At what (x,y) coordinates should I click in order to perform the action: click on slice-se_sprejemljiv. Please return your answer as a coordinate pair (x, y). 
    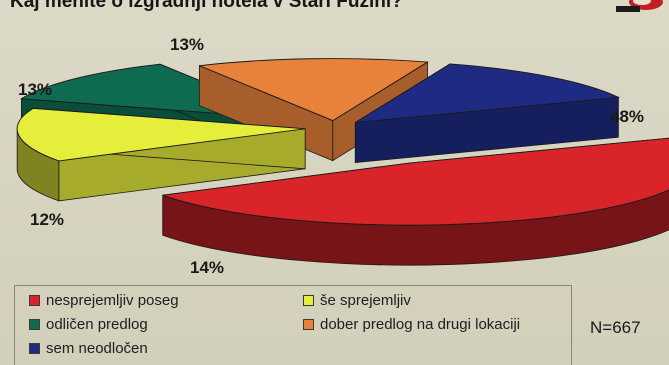
    Looking at the image, I should click on (161, 134).